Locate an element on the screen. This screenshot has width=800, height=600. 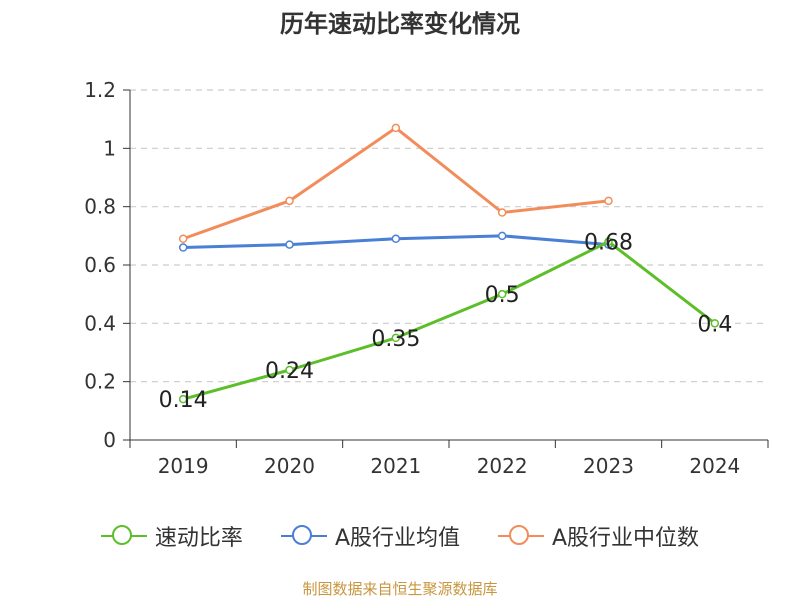
x-tick-label: 2022 is located at coordinates (502, 466).